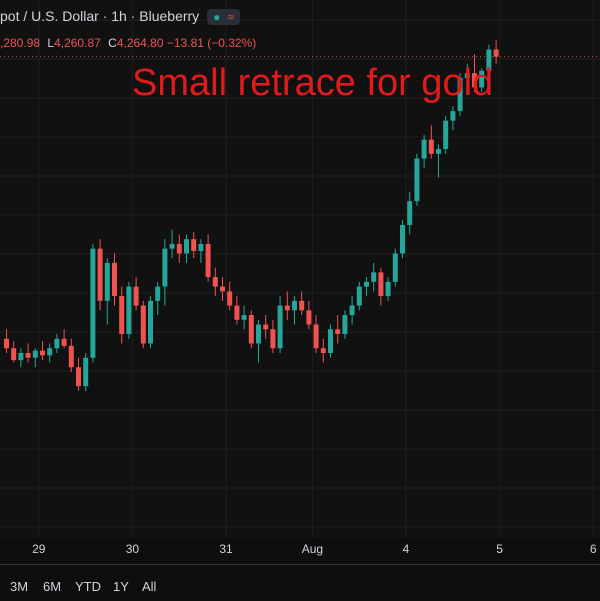  I want to click on time-axis: 29 30 31 Aug 4 5 6, so click(300, 551).